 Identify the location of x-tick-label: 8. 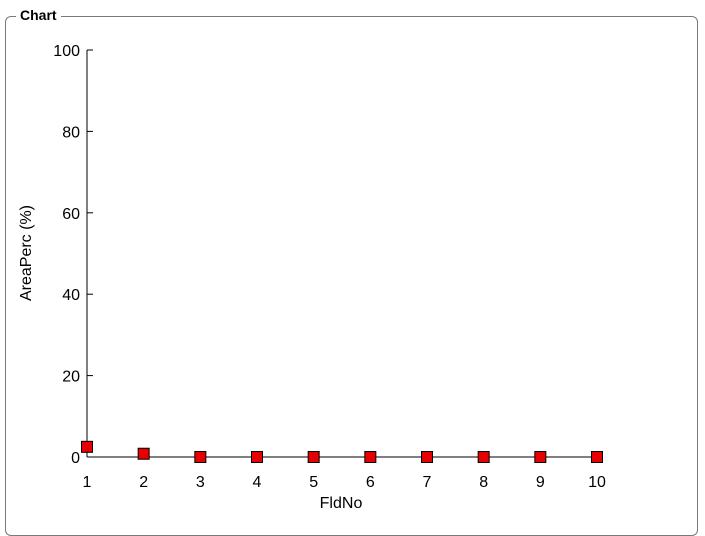
(483, 482).